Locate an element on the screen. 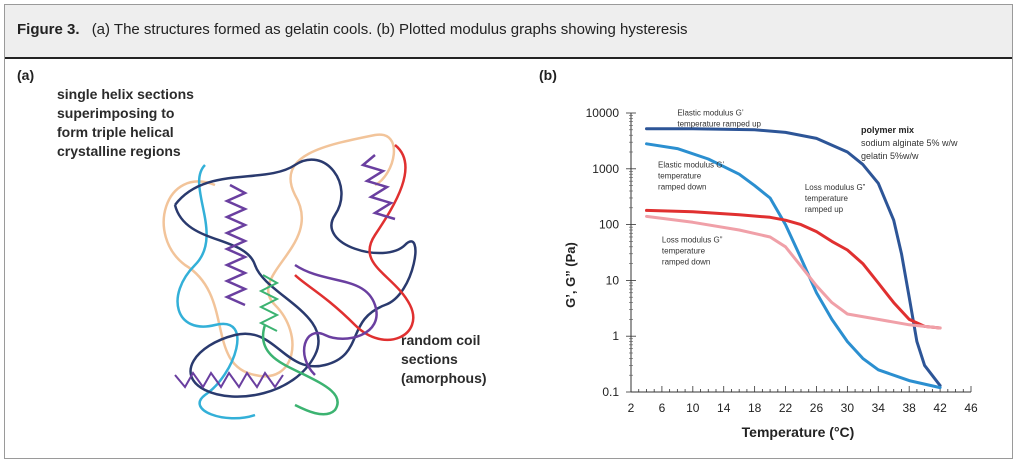 This screenshot has width=1017, height=463. y-tick-label: 0.1 is located at coordinates (610, 392).